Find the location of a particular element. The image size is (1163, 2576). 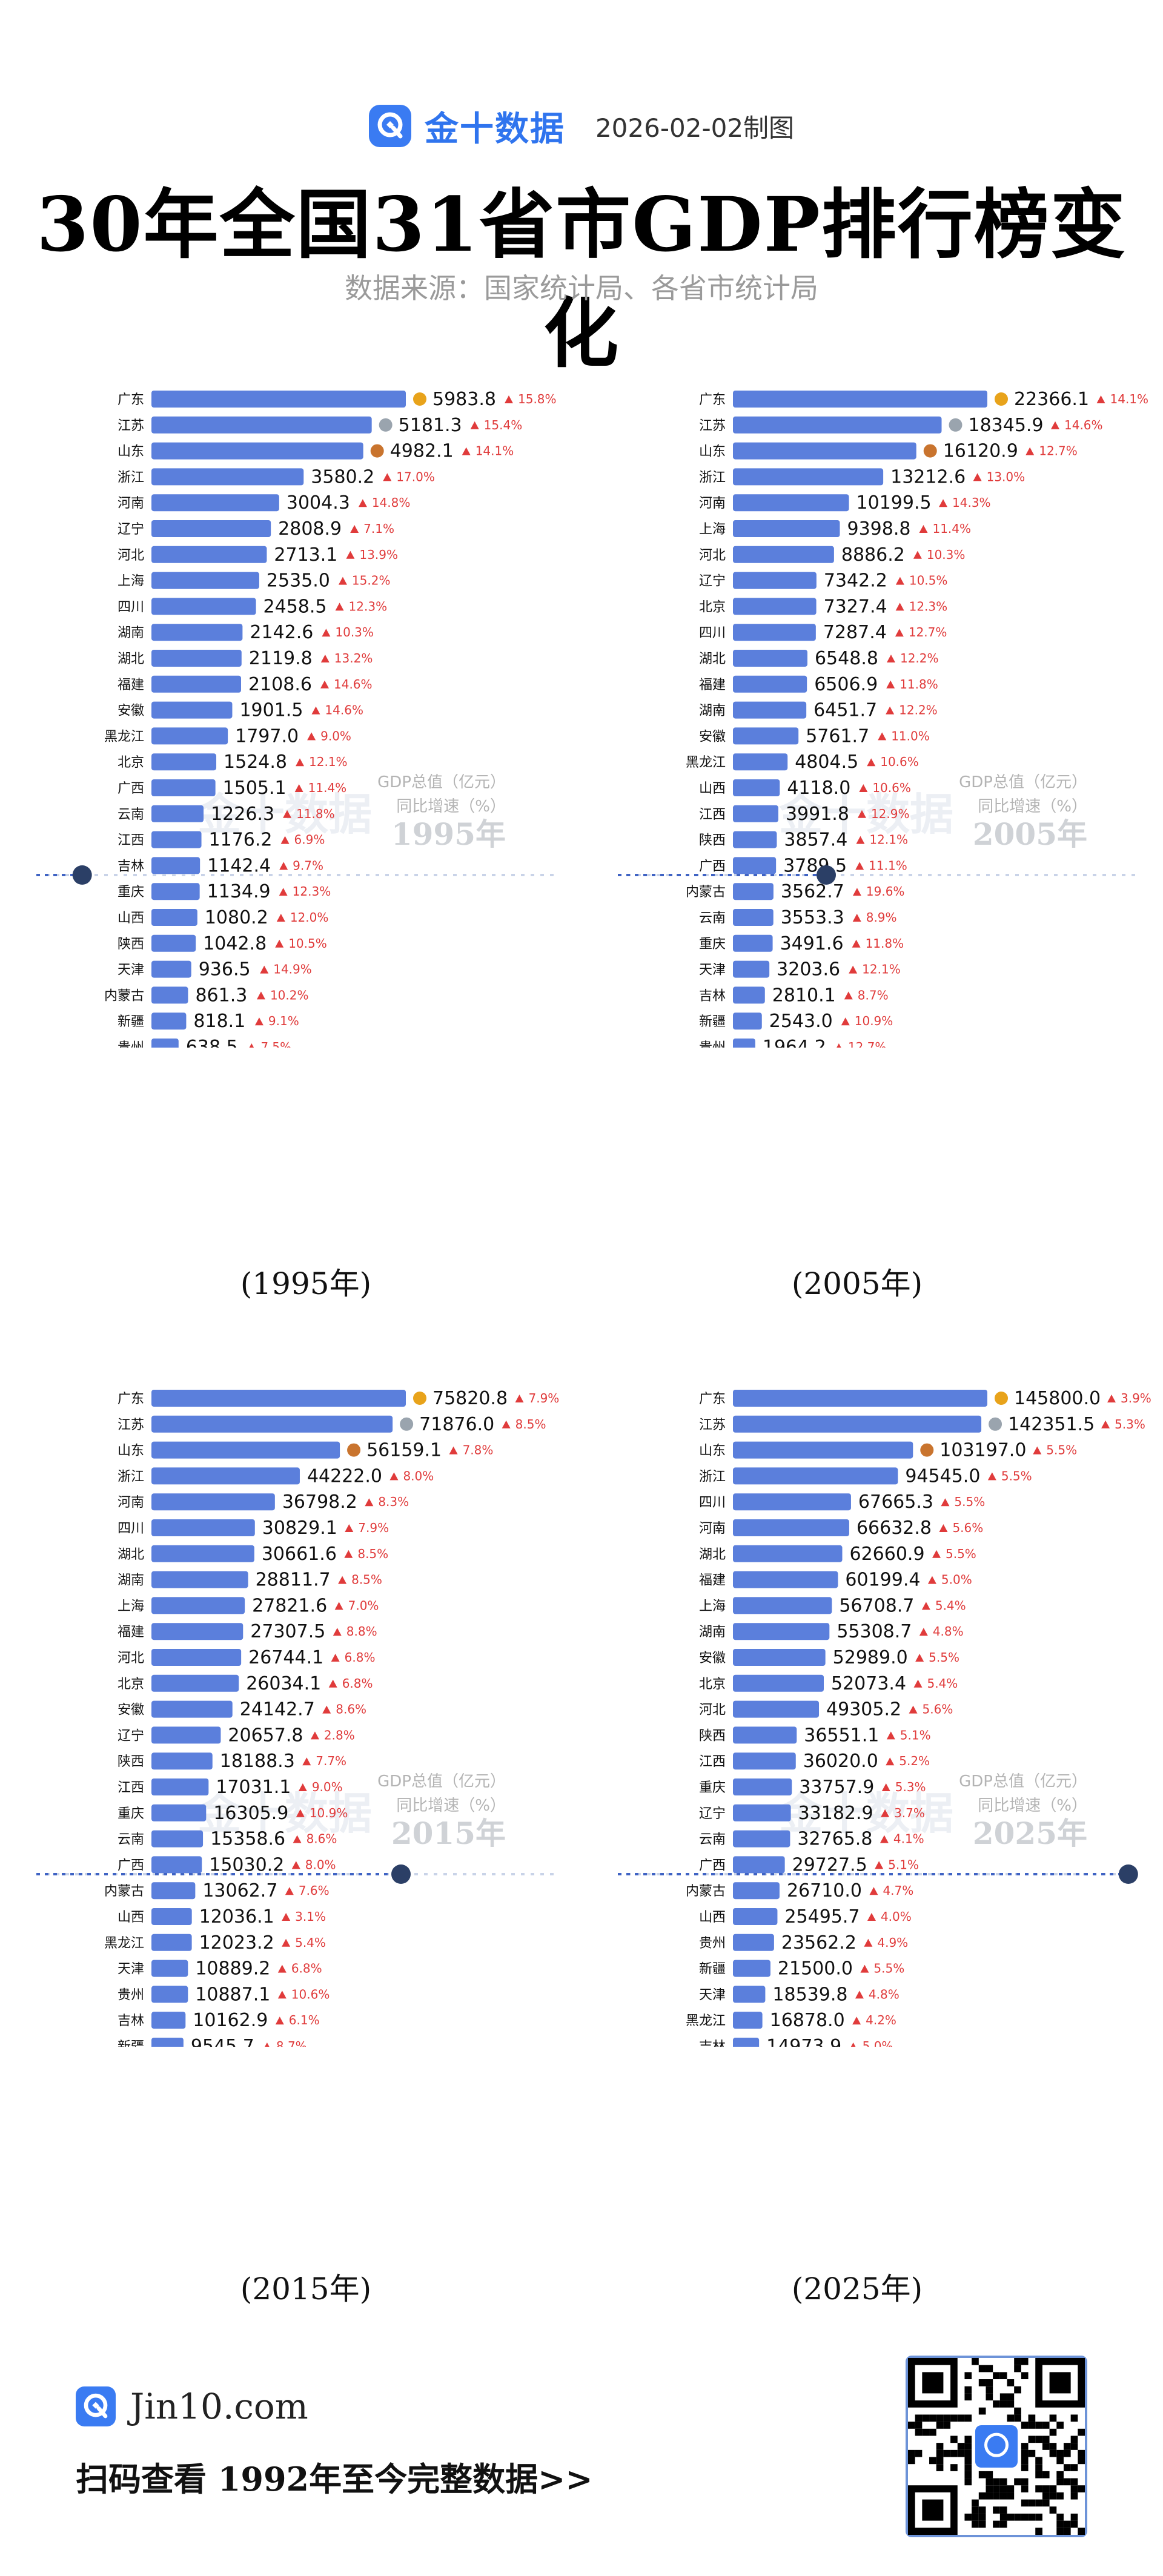

bar-row: 内蒙古 3562.7 19.6% is located at coordinates (795, 891).